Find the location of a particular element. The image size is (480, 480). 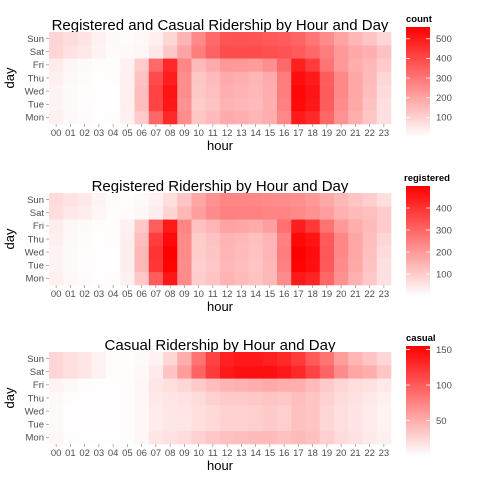

x-tick-label: 14 is located at coordinates (255, 133).